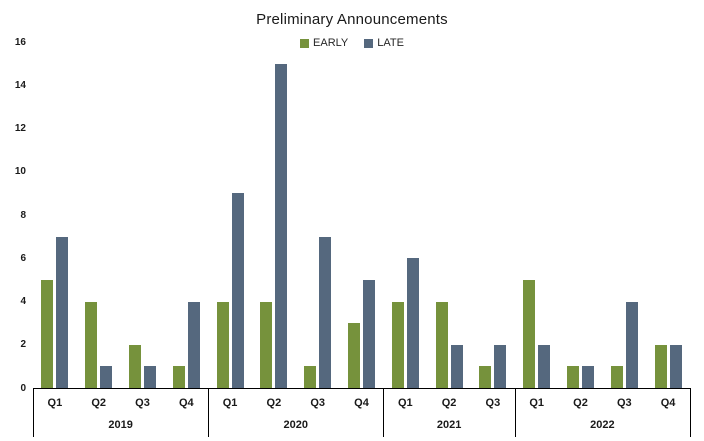 Image resolution: width=704 pixels, height=441 pixels. I want to click on bar-late-2019-Q1, so click(62, 312).